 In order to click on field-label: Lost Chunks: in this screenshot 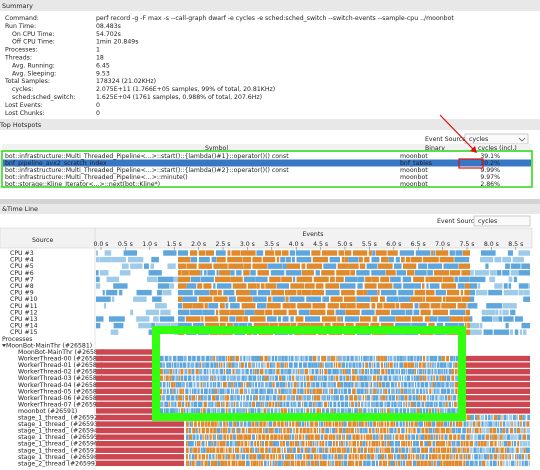, I will do `click(25, 113)`.